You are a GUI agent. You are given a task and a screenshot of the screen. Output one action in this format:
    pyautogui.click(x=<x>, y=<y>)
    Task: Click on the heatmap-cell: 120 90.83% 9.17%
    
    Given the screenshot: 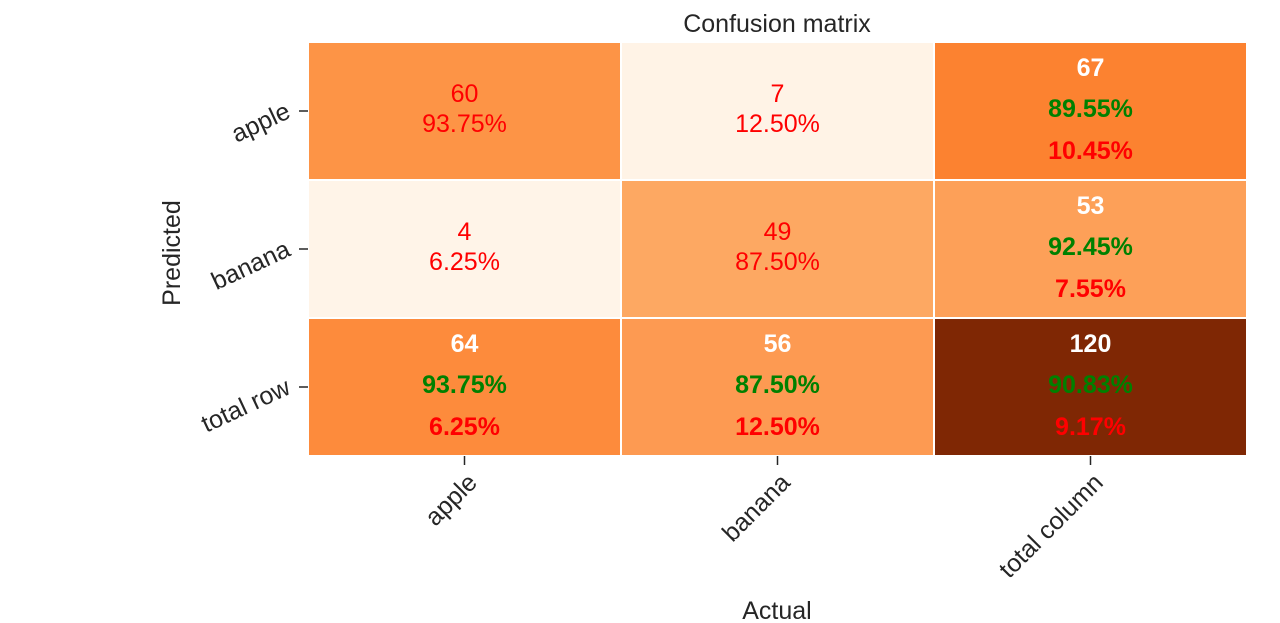 What is the action you would take?
    pyautogui.click(x=1090, y=387)
    